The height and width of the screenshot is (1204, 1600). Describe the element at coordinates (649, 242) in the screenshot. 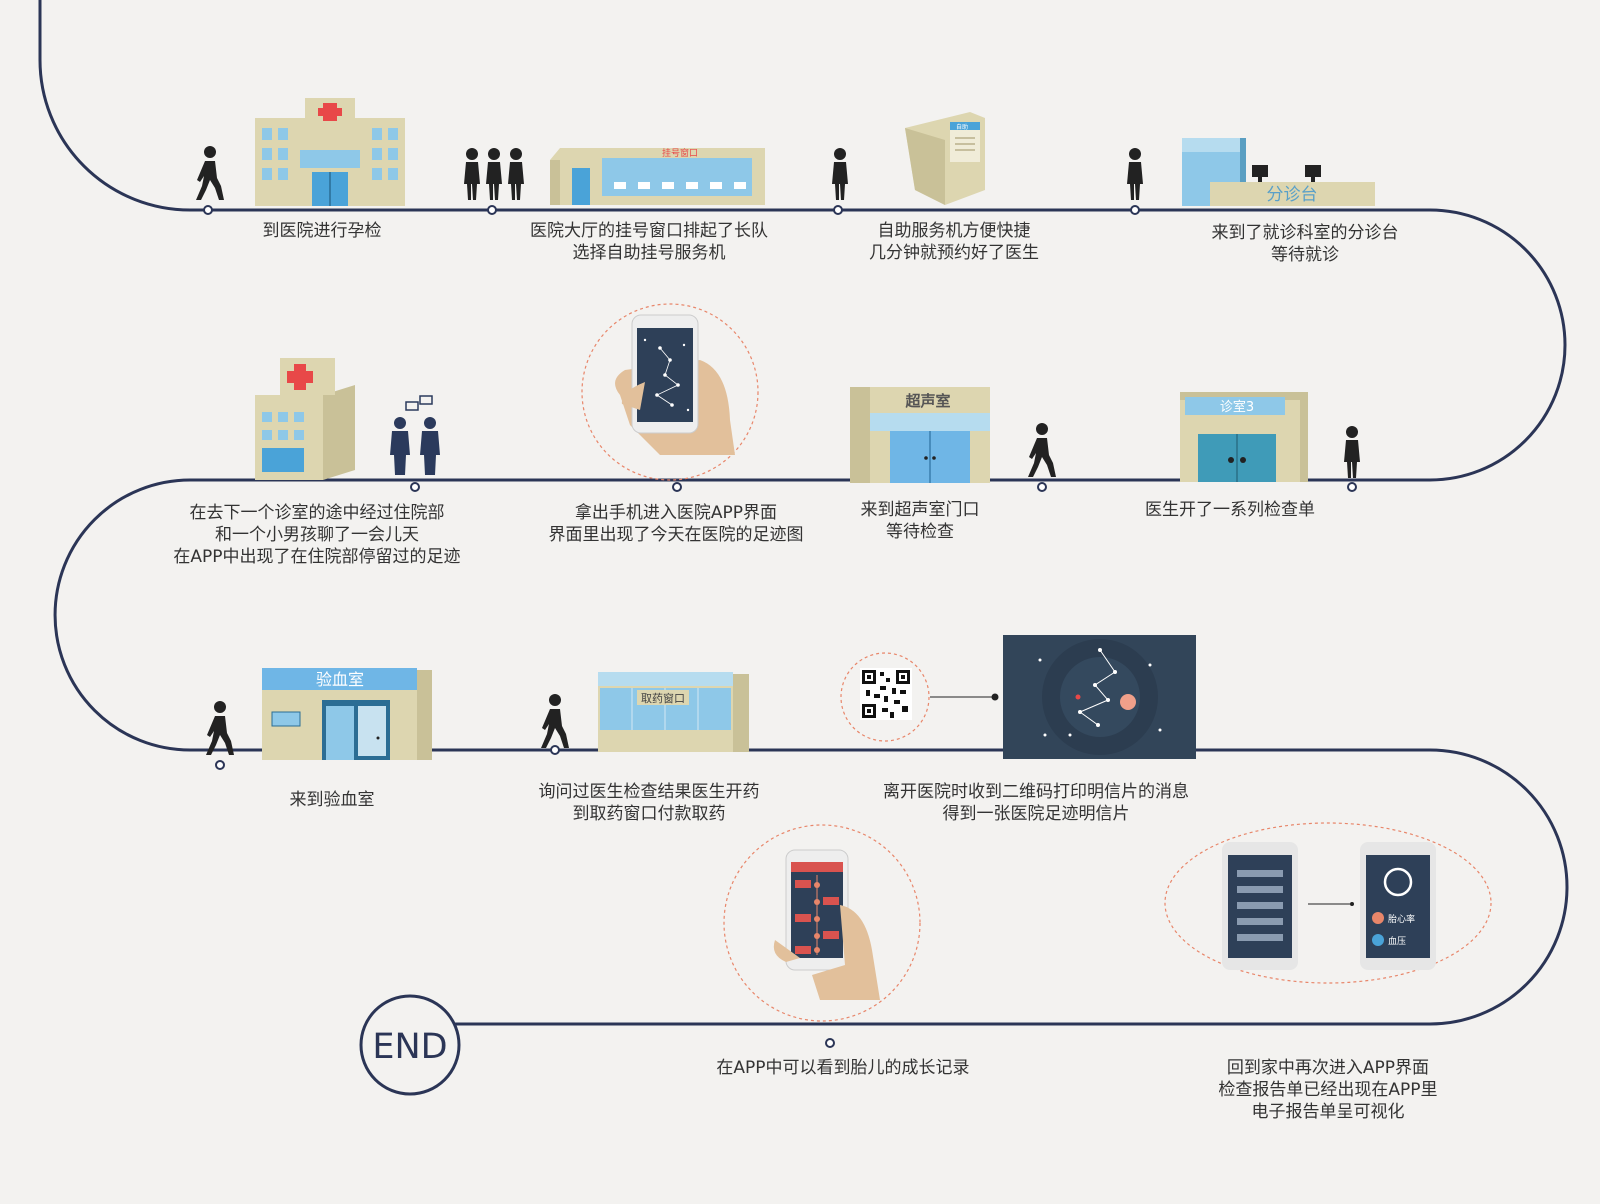

I see `caption-registration-queue: 医院大厅的挂号窗口排起了长队 选择自助挂号服务机` at that location.